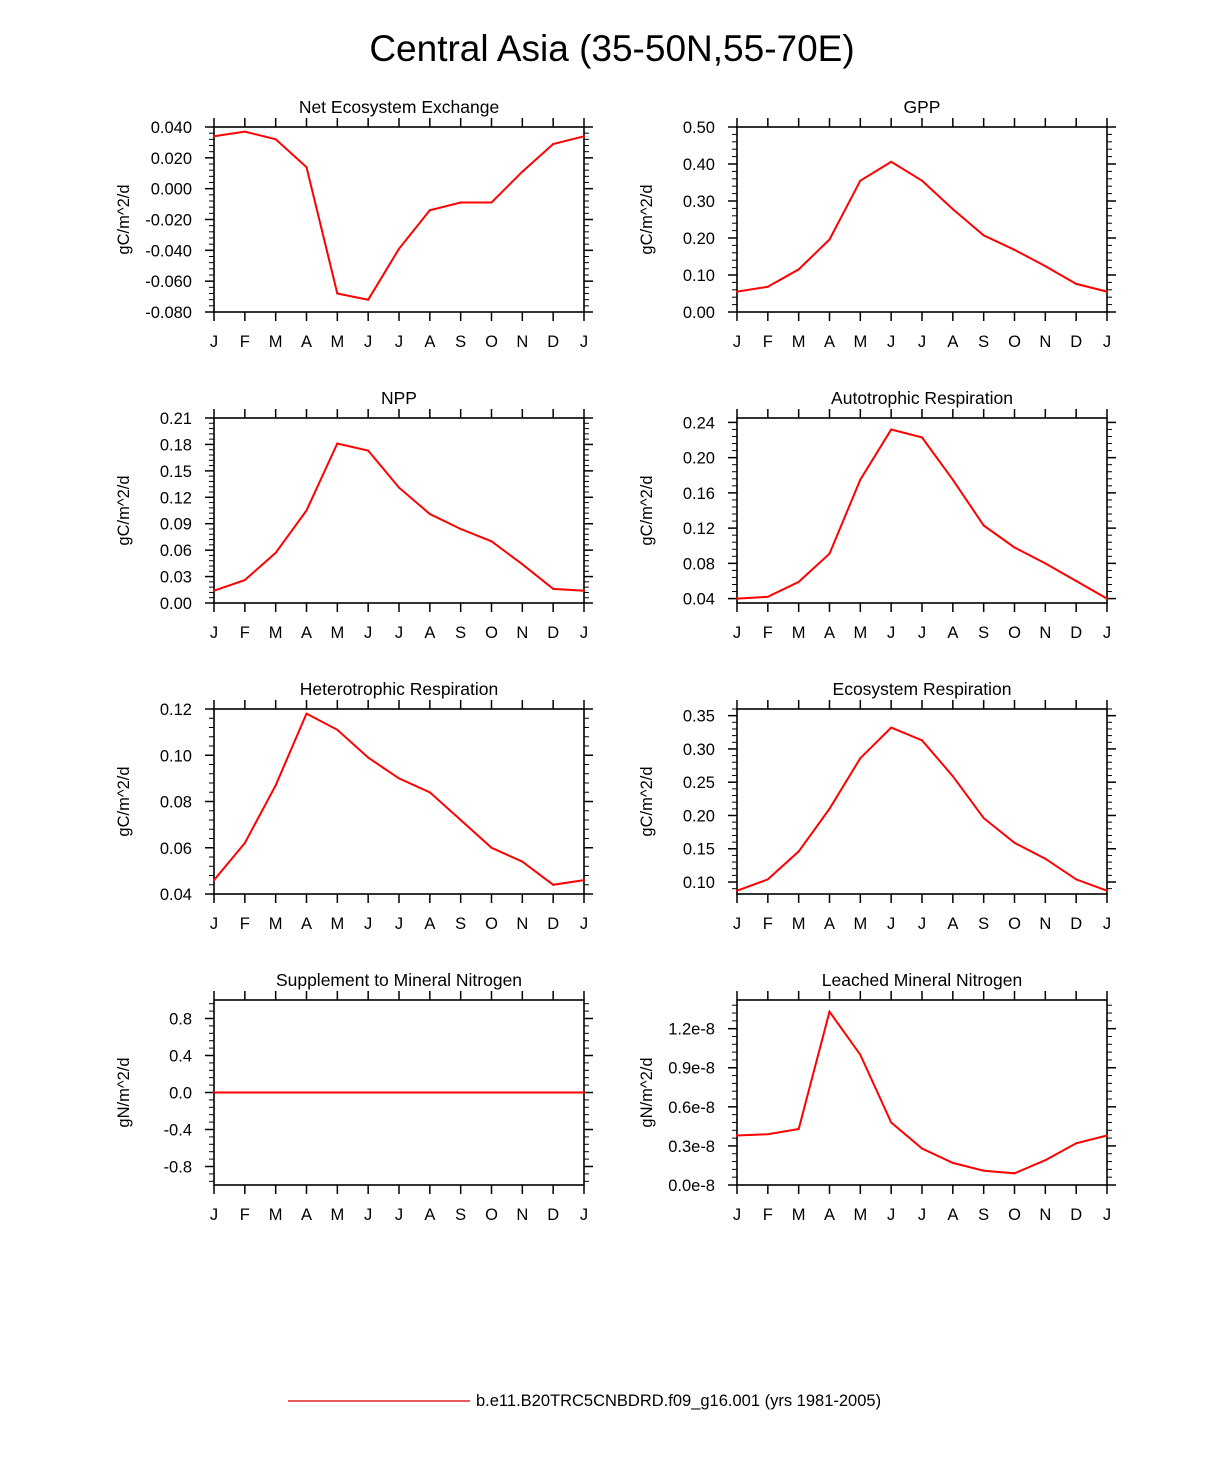 This screenshot has height=1474, width=1224. Describe the element at coordinates (168, 282) in the screenshot. I see `y-tick-label: -0.060` at that location.